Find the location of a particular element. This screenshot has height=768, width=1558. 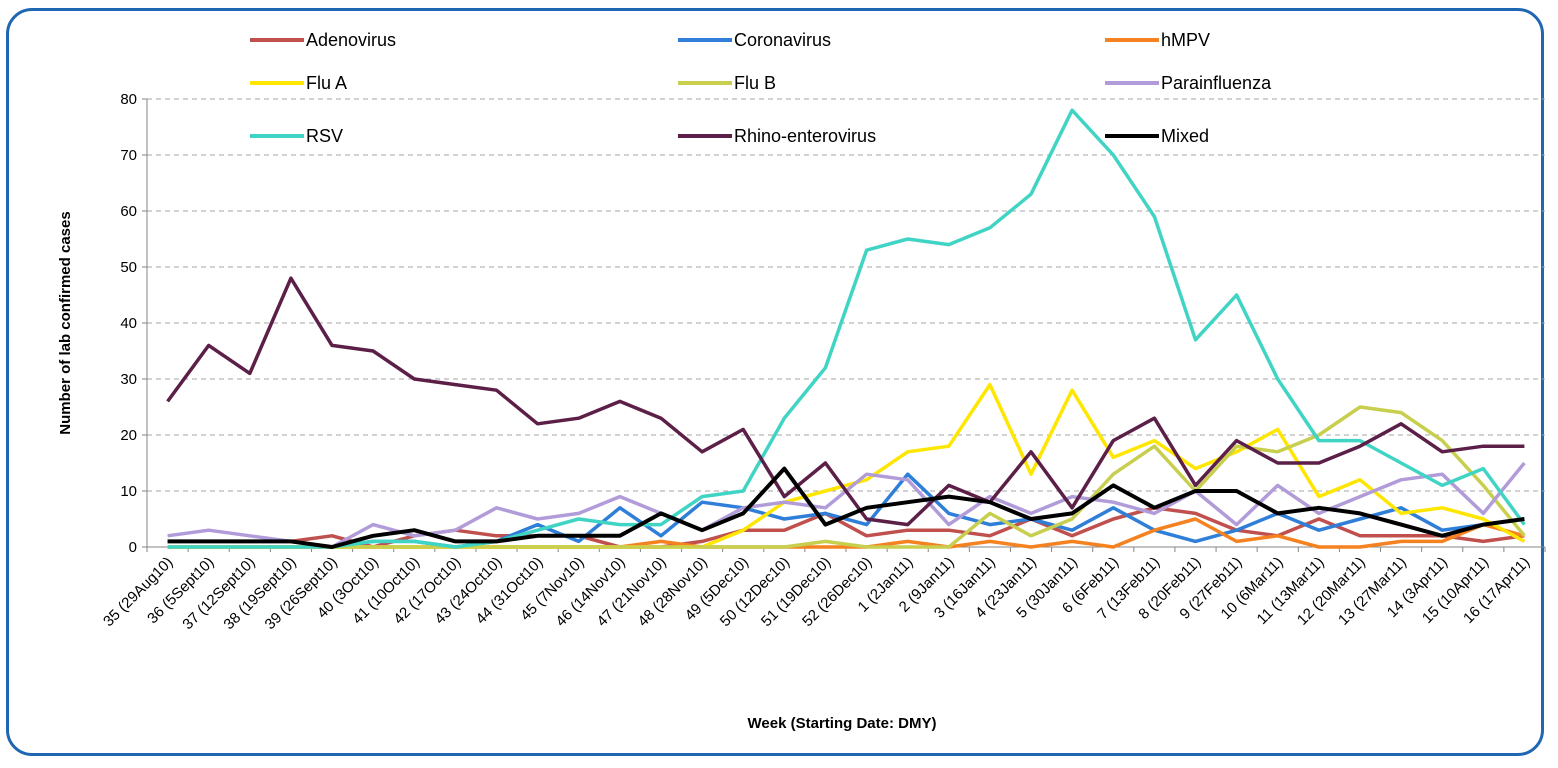

y-tick-label: 20 is located at coordinates (128, 435).